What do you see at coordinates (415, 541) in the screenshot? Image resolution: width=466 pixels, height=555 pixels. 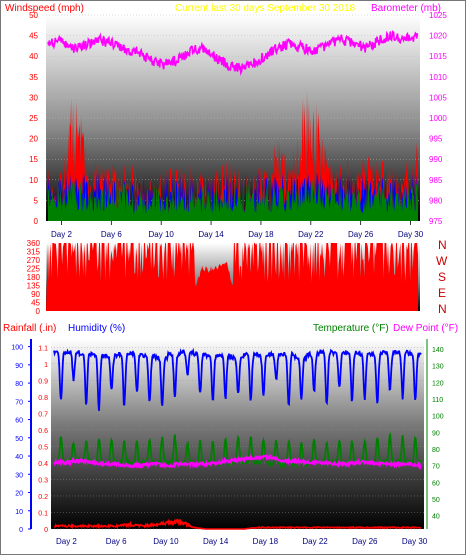 I see `bottom-x-tick-label: Day 30` at bounding box center [415, 541].